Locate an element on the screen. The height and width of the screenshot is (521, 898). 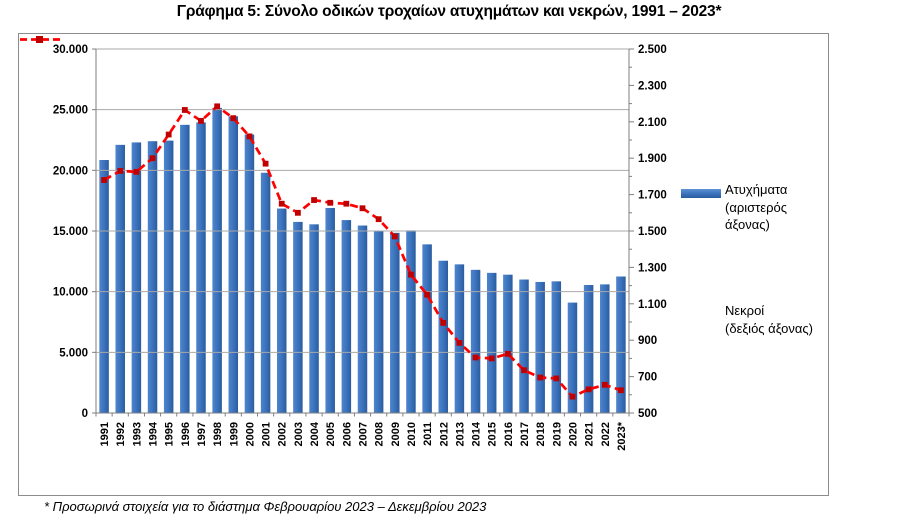
bar-2016 is located at coordinates (508, 343).